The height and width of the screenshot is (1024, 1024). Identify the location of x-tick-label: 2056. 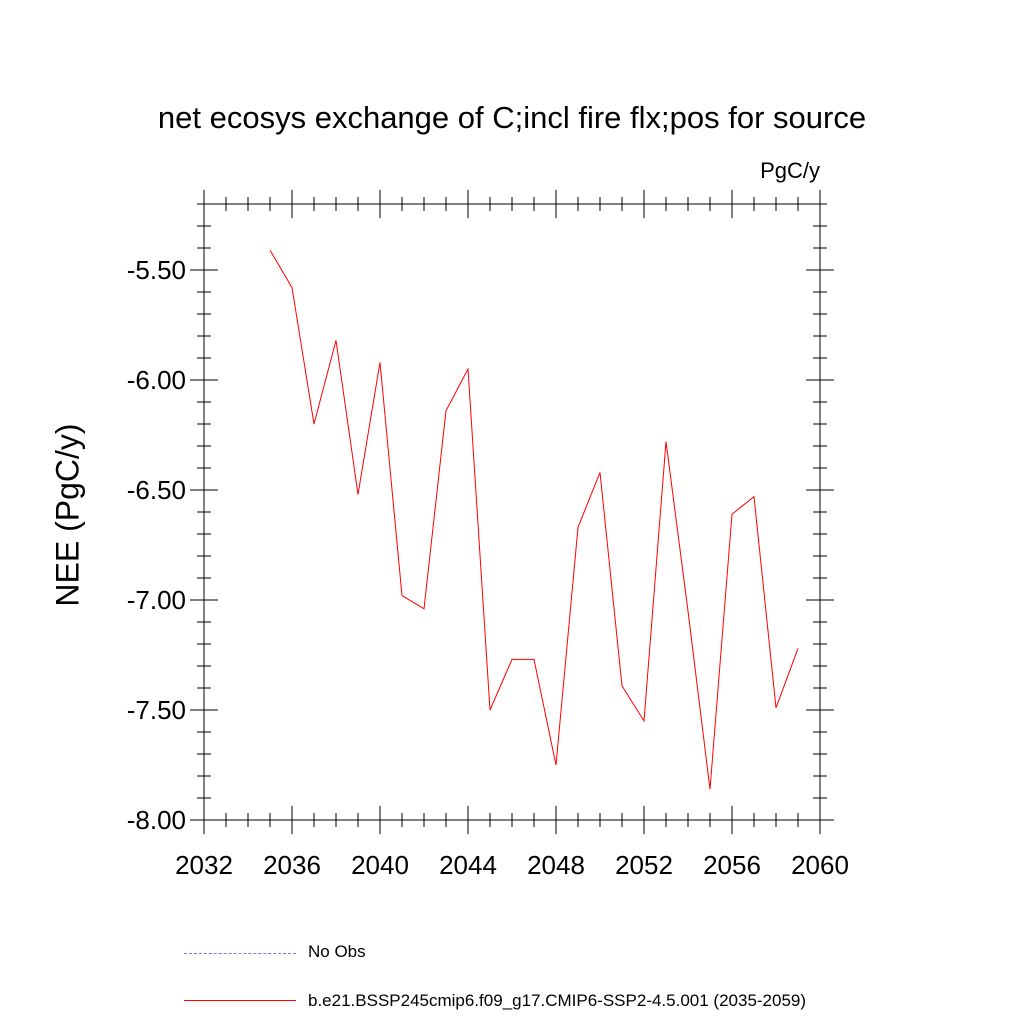
(732, 865).